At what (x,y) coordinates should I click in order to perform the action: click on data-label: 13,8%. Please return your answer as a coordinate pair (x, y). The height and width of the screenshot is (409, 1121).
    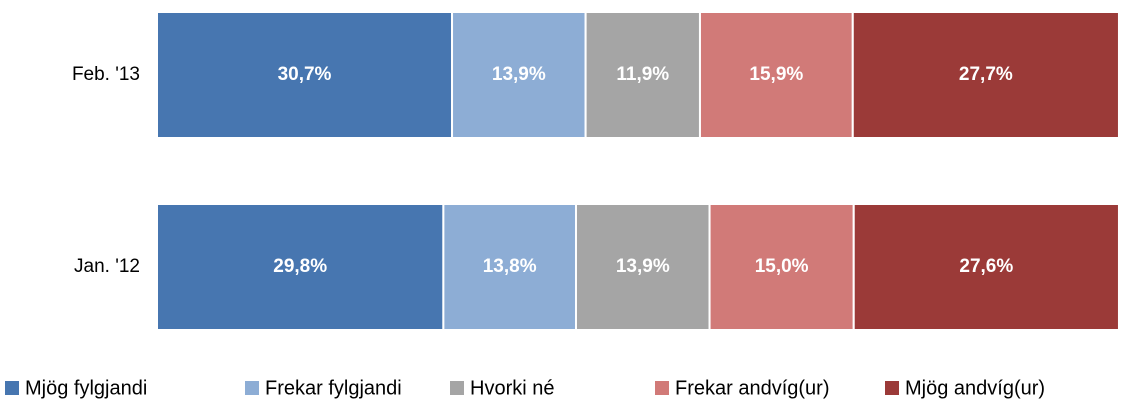
    Looking at the image, I should click on (510, 266).